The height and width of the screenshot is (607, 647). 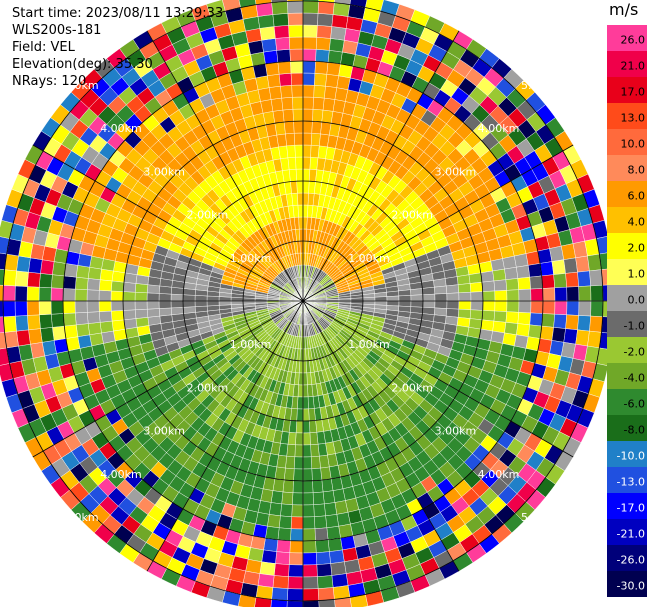 What do you see at coordinates (634, 403) in the screenshot?
I see `colorbar-tick-label: -6.0` at bounding box center [634, 403].